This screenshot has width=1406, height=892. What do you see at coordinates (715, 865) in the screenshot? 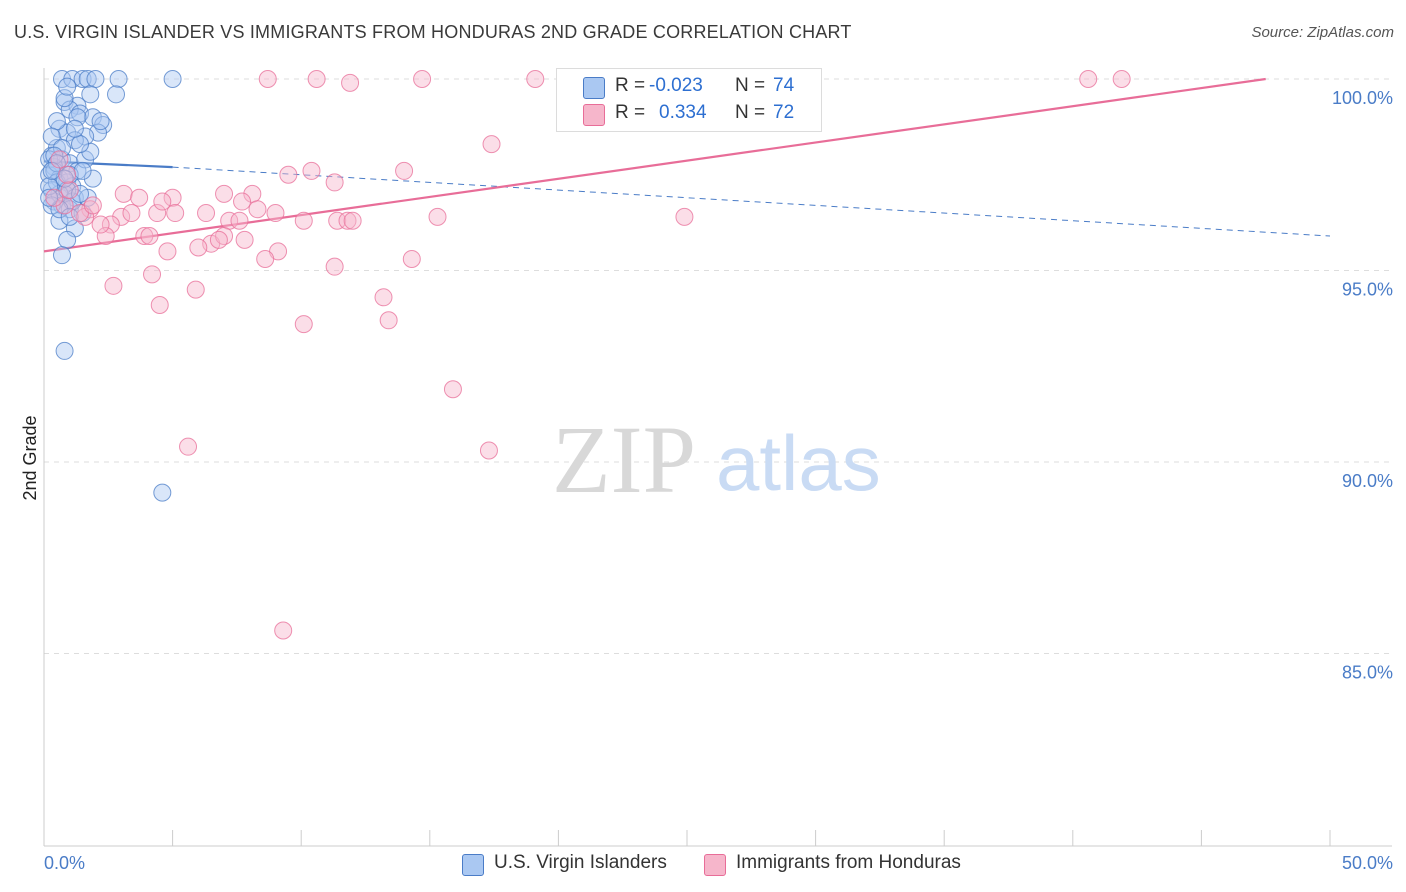
I see `legend-swatch-pink` at bounding box center [715, 865].